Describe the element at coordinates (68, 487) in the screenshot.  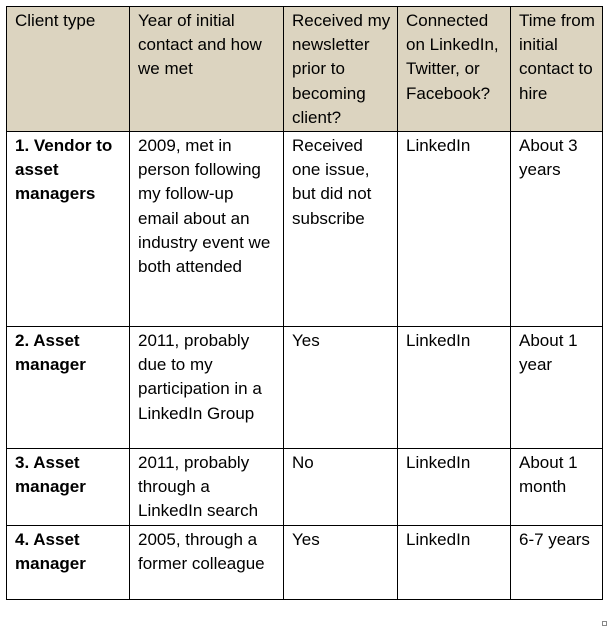
I see `cell-client-type: 3. Asset manager` at that location.